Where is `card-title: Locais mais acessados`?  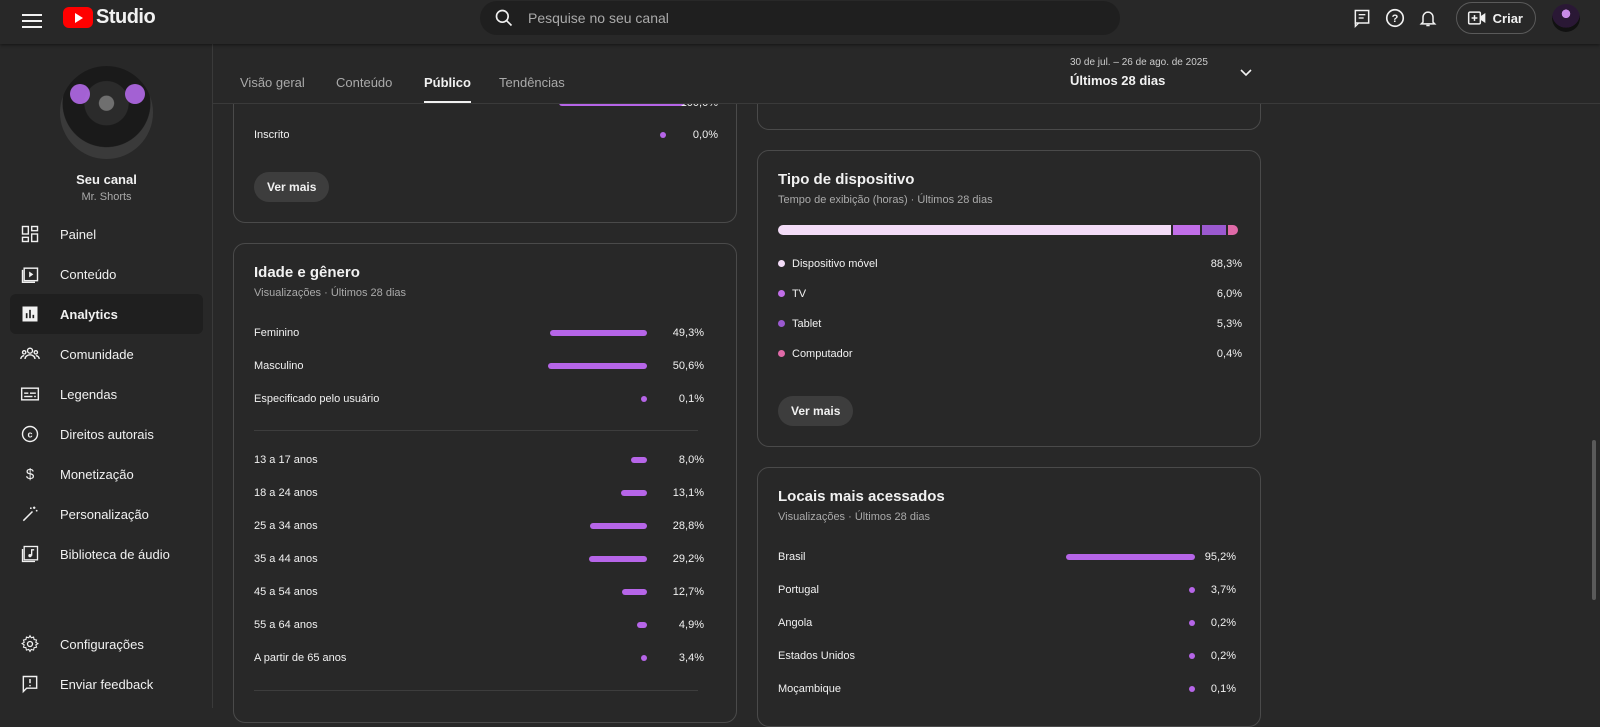 card-title: Locais mais acessados is located at coordinates (861, 496).